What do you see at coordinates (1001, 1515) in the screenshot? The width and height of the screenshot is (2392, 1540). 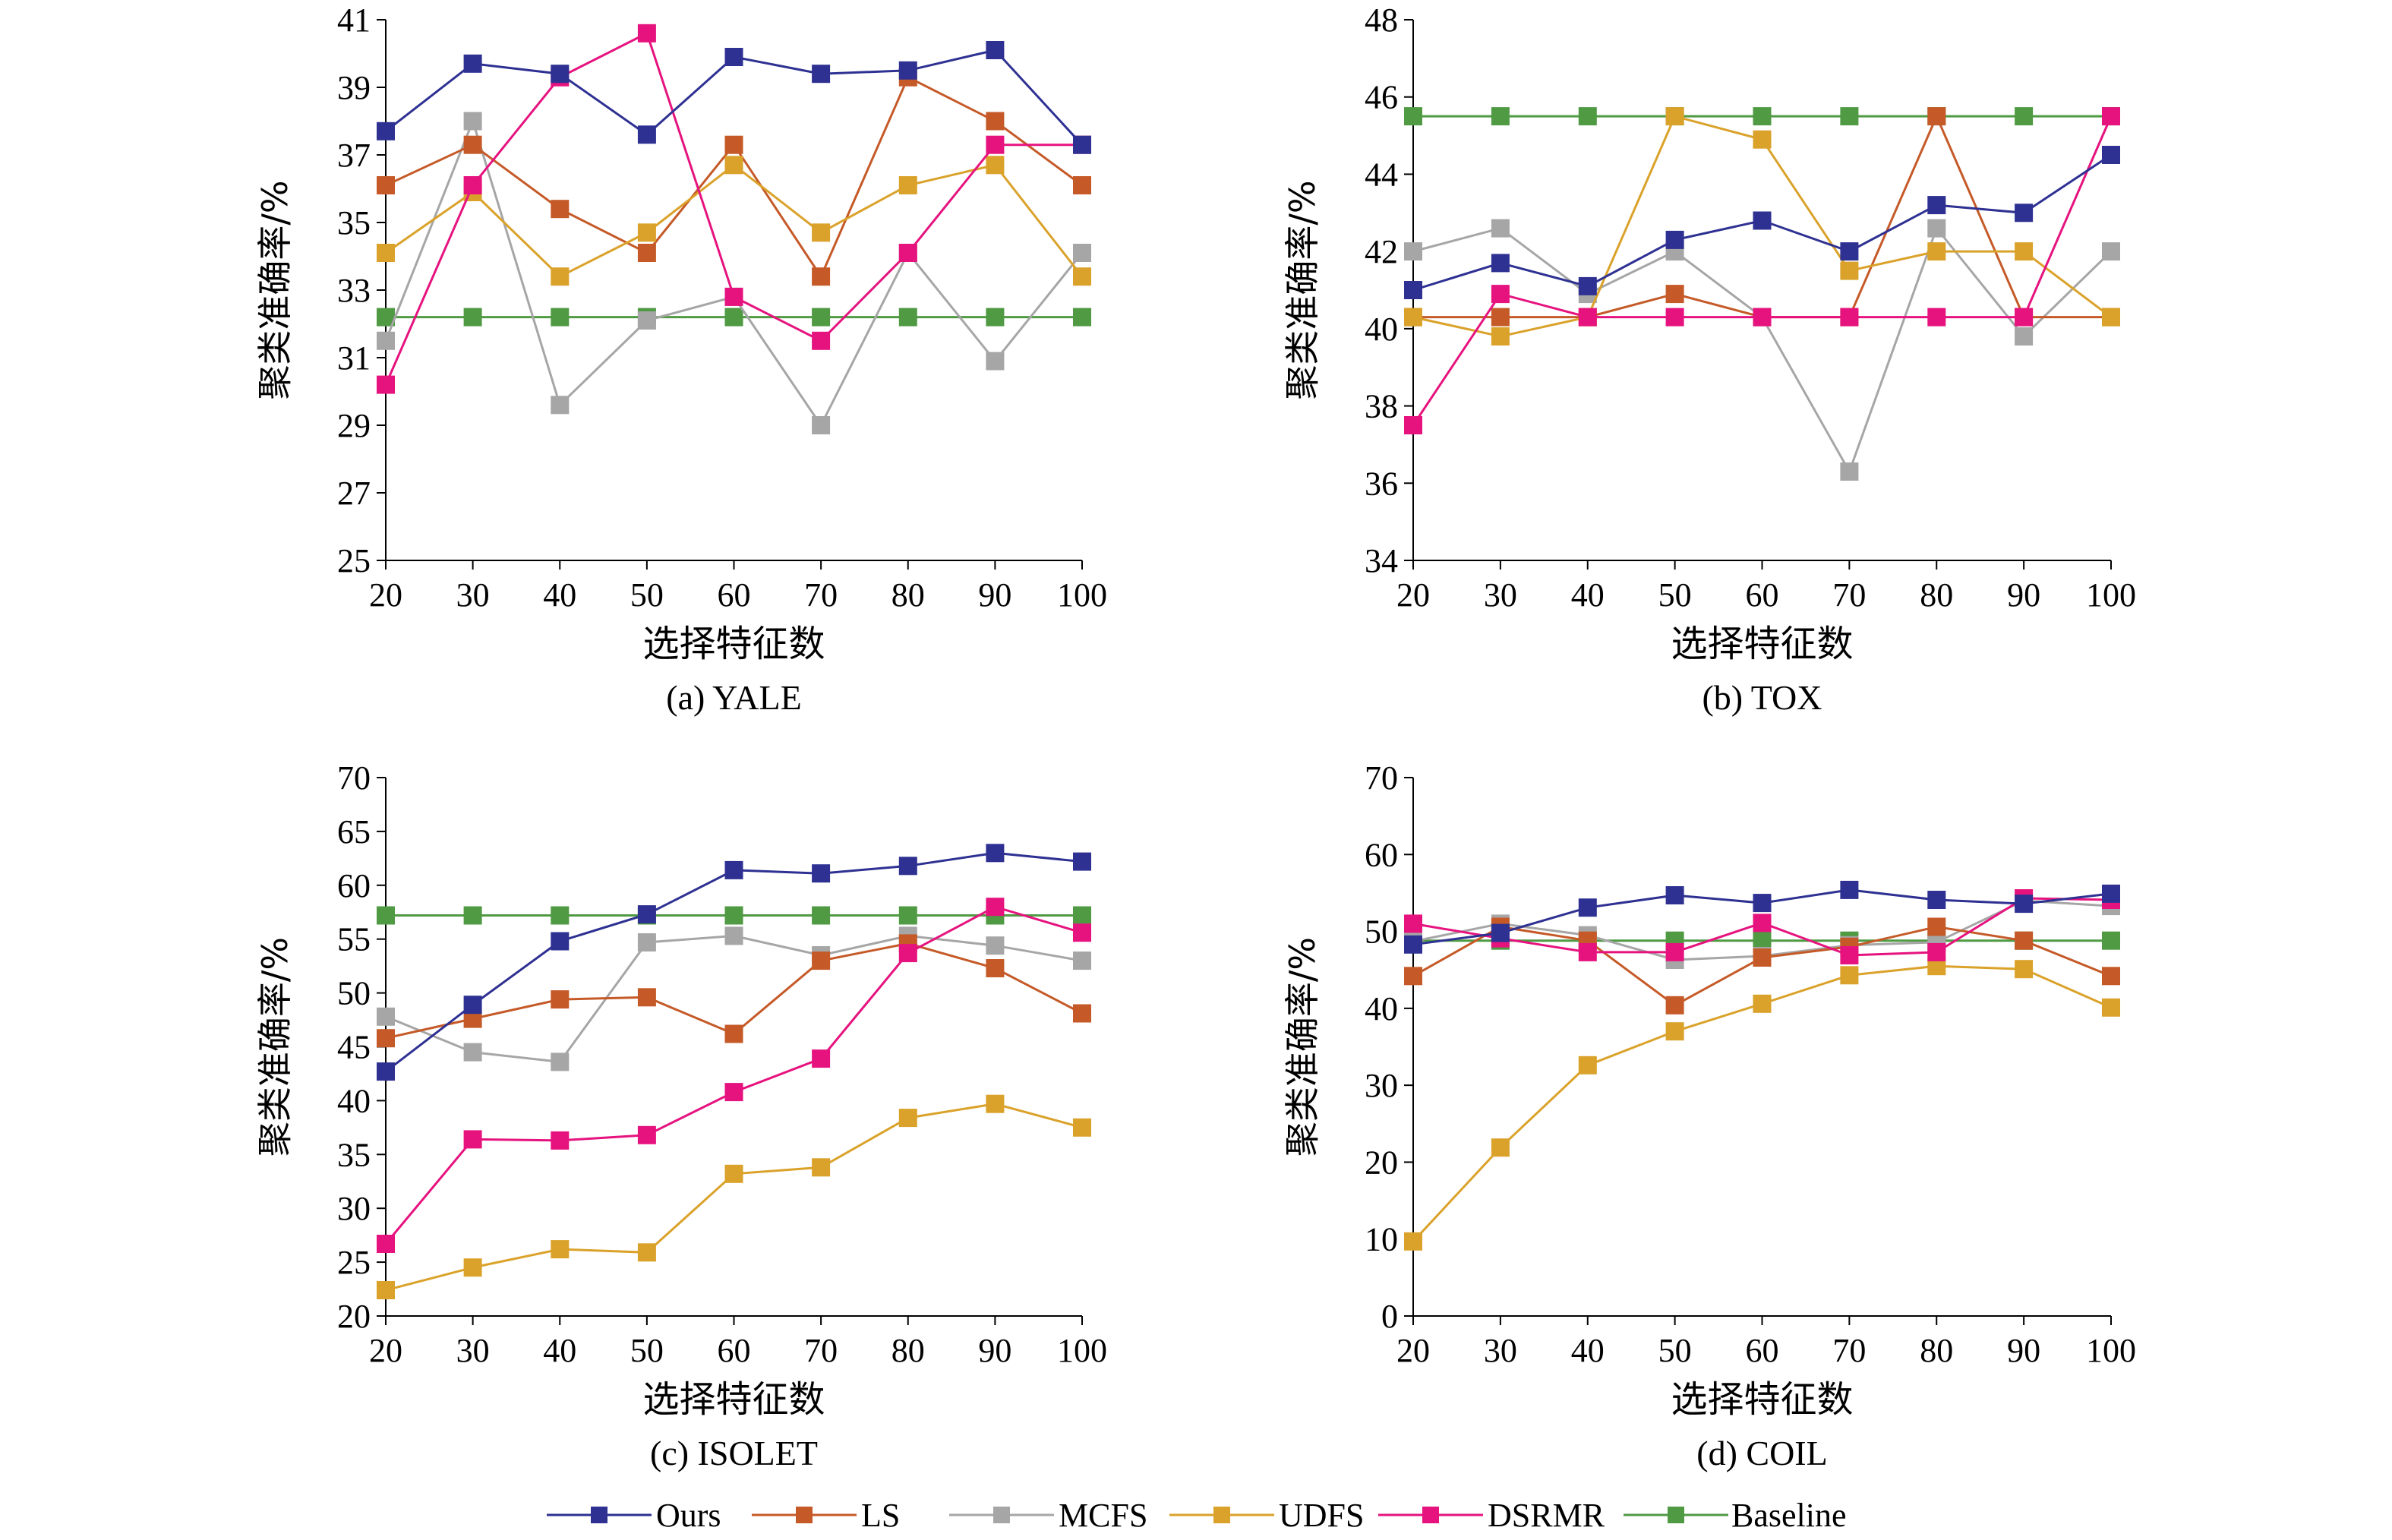 I see `legend-marker-mcfs` at bounding box center [1001, 1515].